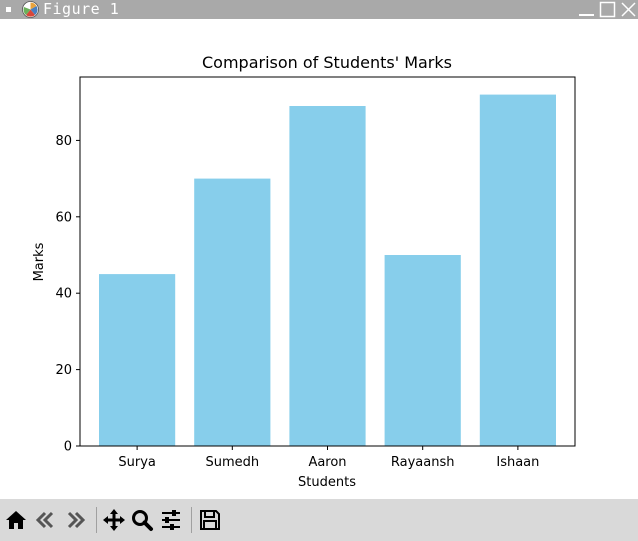 This screenshot has height=541, width=638. I want to click on save-icon, so click(210, 520).